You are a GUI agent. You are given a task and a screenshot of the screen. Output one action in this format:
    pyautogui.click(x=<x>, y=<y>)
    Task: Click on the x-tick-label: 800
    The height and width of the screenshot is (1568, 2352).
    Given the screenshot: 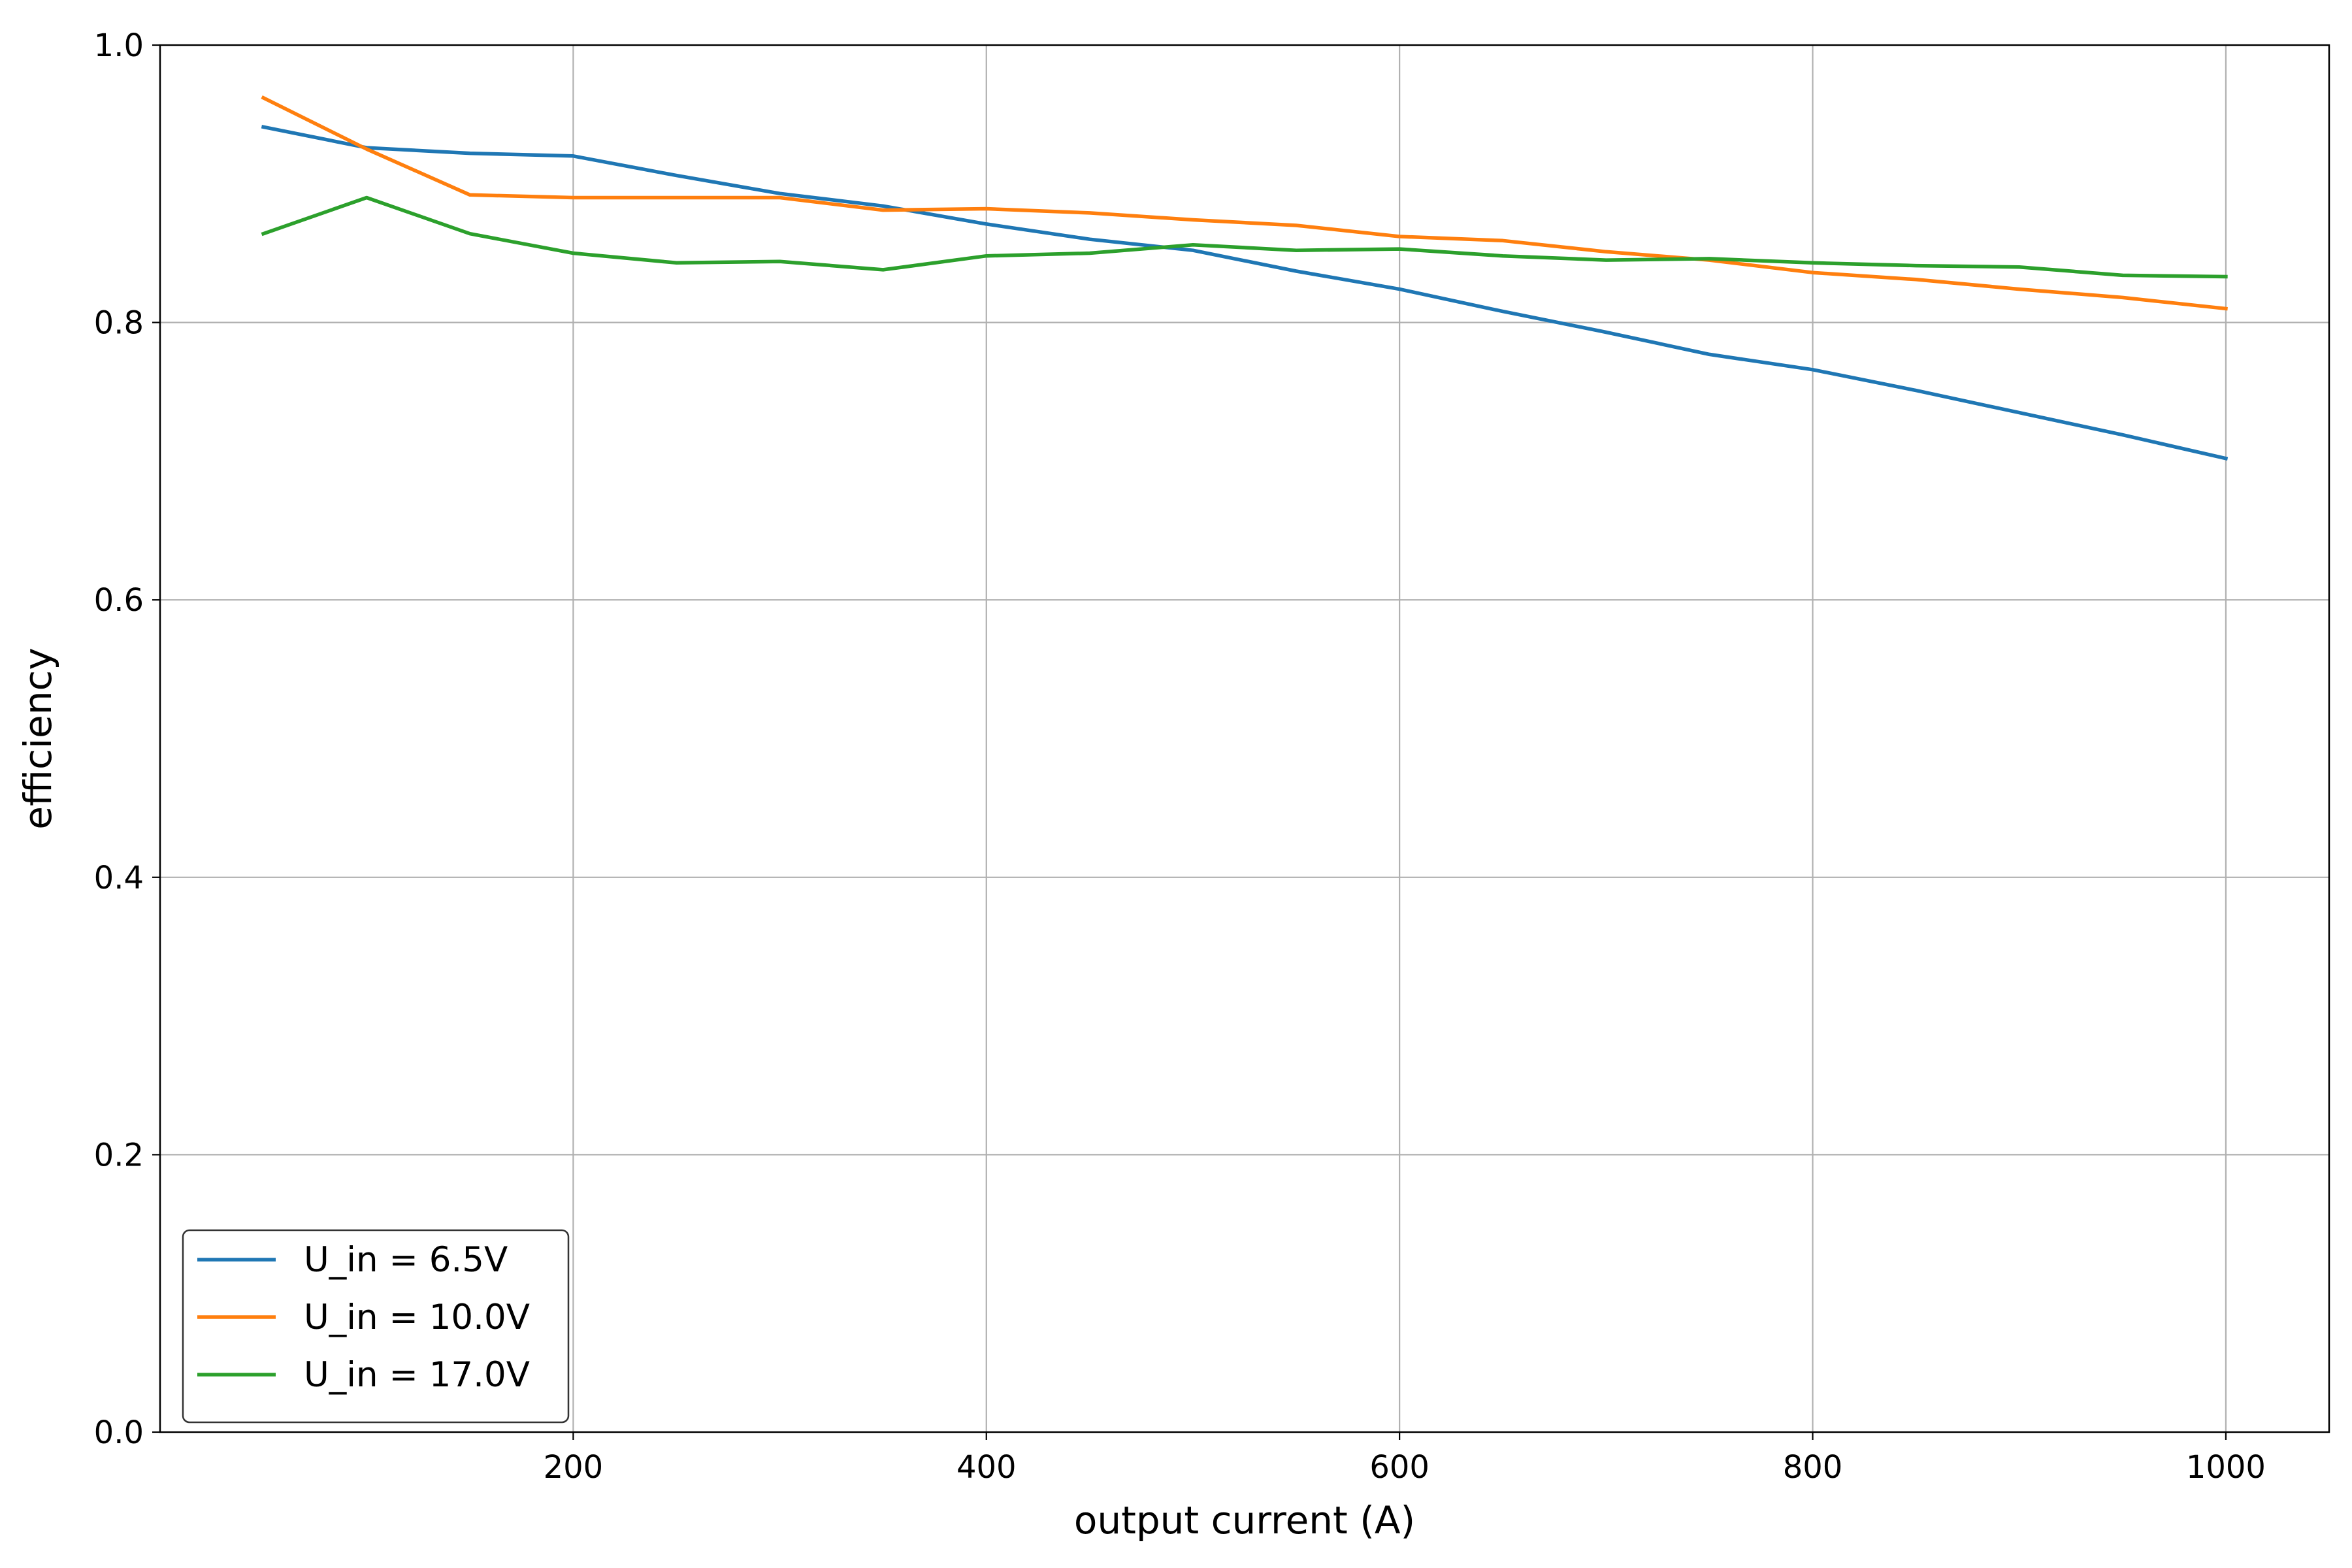 What is the action you would take?
    pyautogui.click(x=1813, y=1467)
    